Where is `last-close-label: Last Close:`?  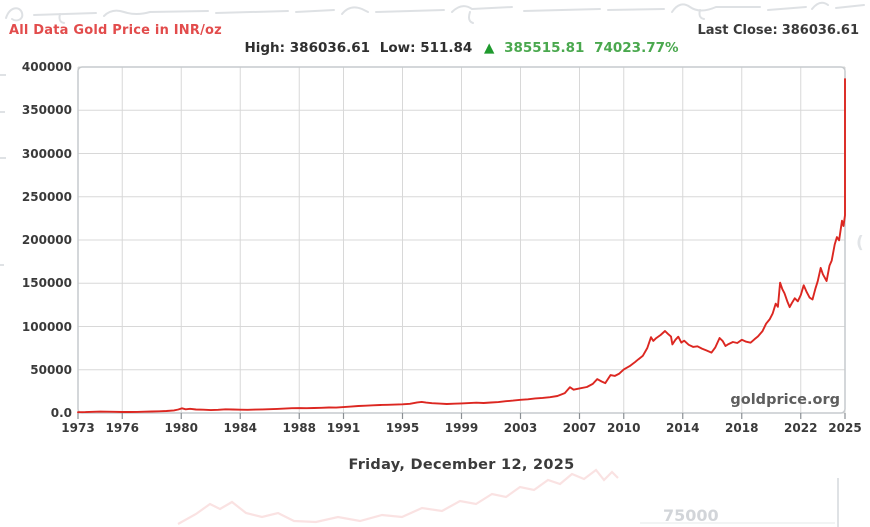
last-close-label: Last Close: is located at coordinates (737, 30).